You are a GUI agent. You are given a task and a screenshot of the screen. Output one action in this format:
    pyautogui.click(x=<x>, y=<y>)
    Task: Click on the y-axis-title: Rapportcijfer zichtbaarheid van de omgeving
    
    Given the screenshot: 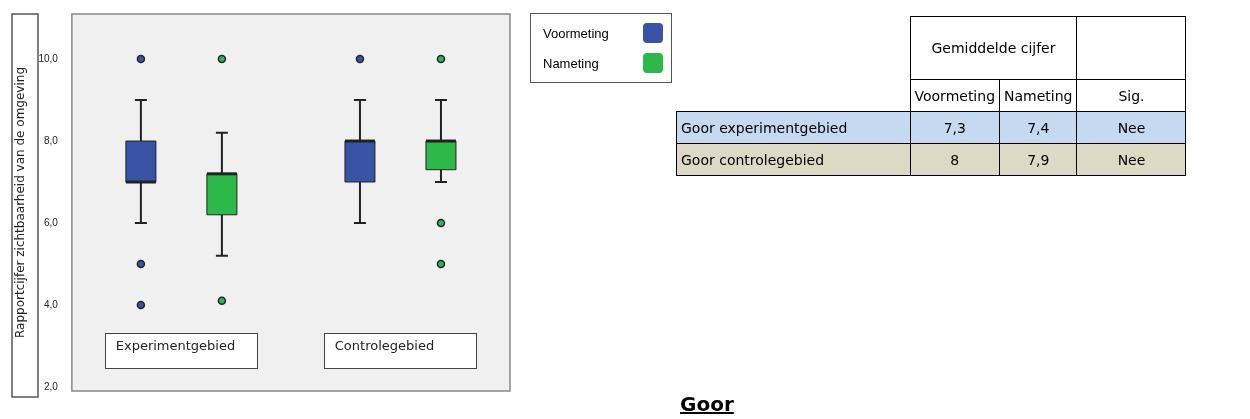 What is the action you would take?
    pyautogui.click(x=20, y=202)
    